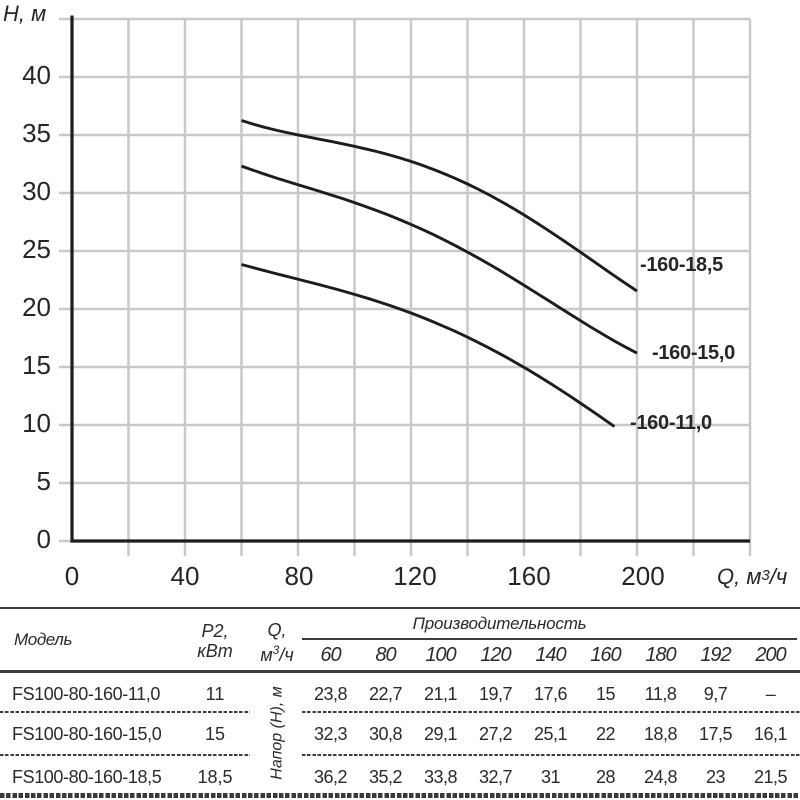  Describe the element at coordinates (36, 365) in the screenshot. I see `svg-text: 15` at that location.